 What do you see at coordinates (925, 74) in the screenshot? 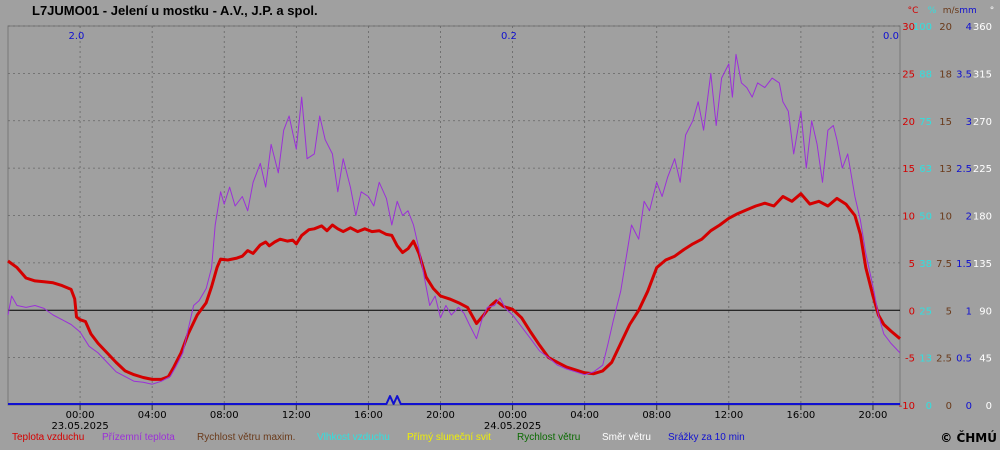
I see `y-tick-label: 88` at bounding box center [925, 74].